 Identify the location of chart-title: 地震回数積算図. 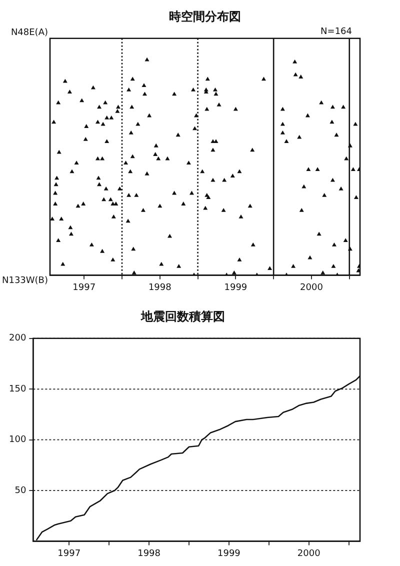
(182, 316).